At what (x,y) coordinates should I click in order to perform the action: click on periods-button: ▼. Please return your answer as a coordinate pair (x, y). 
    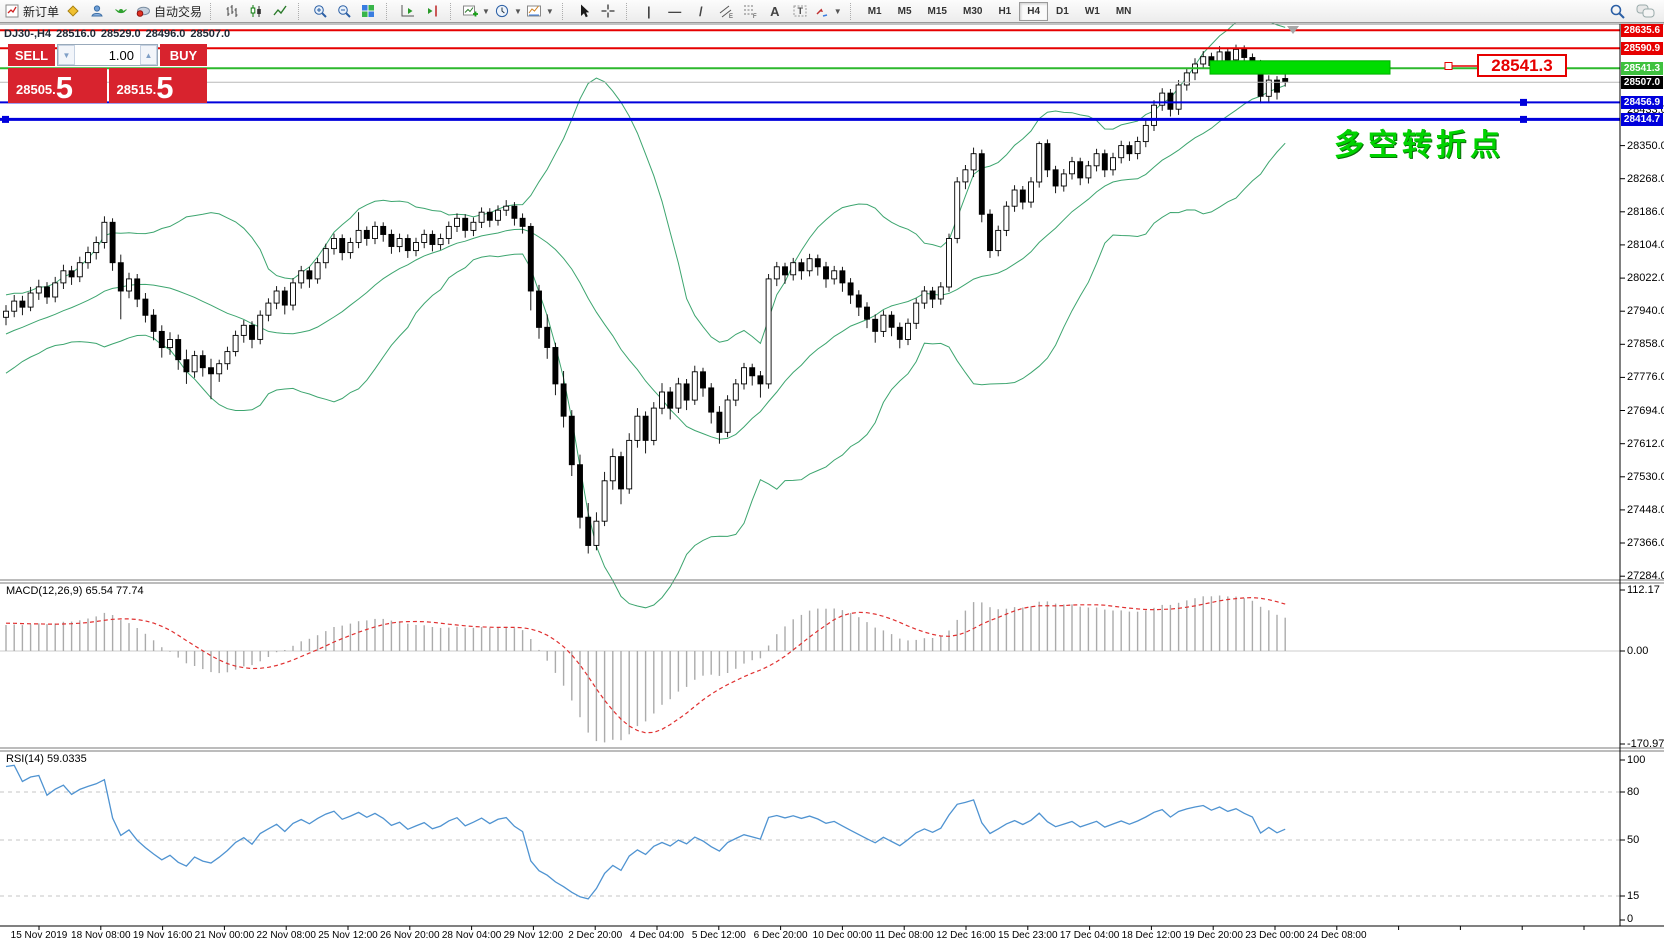
    Looking at the image, I should click on (508, 11).